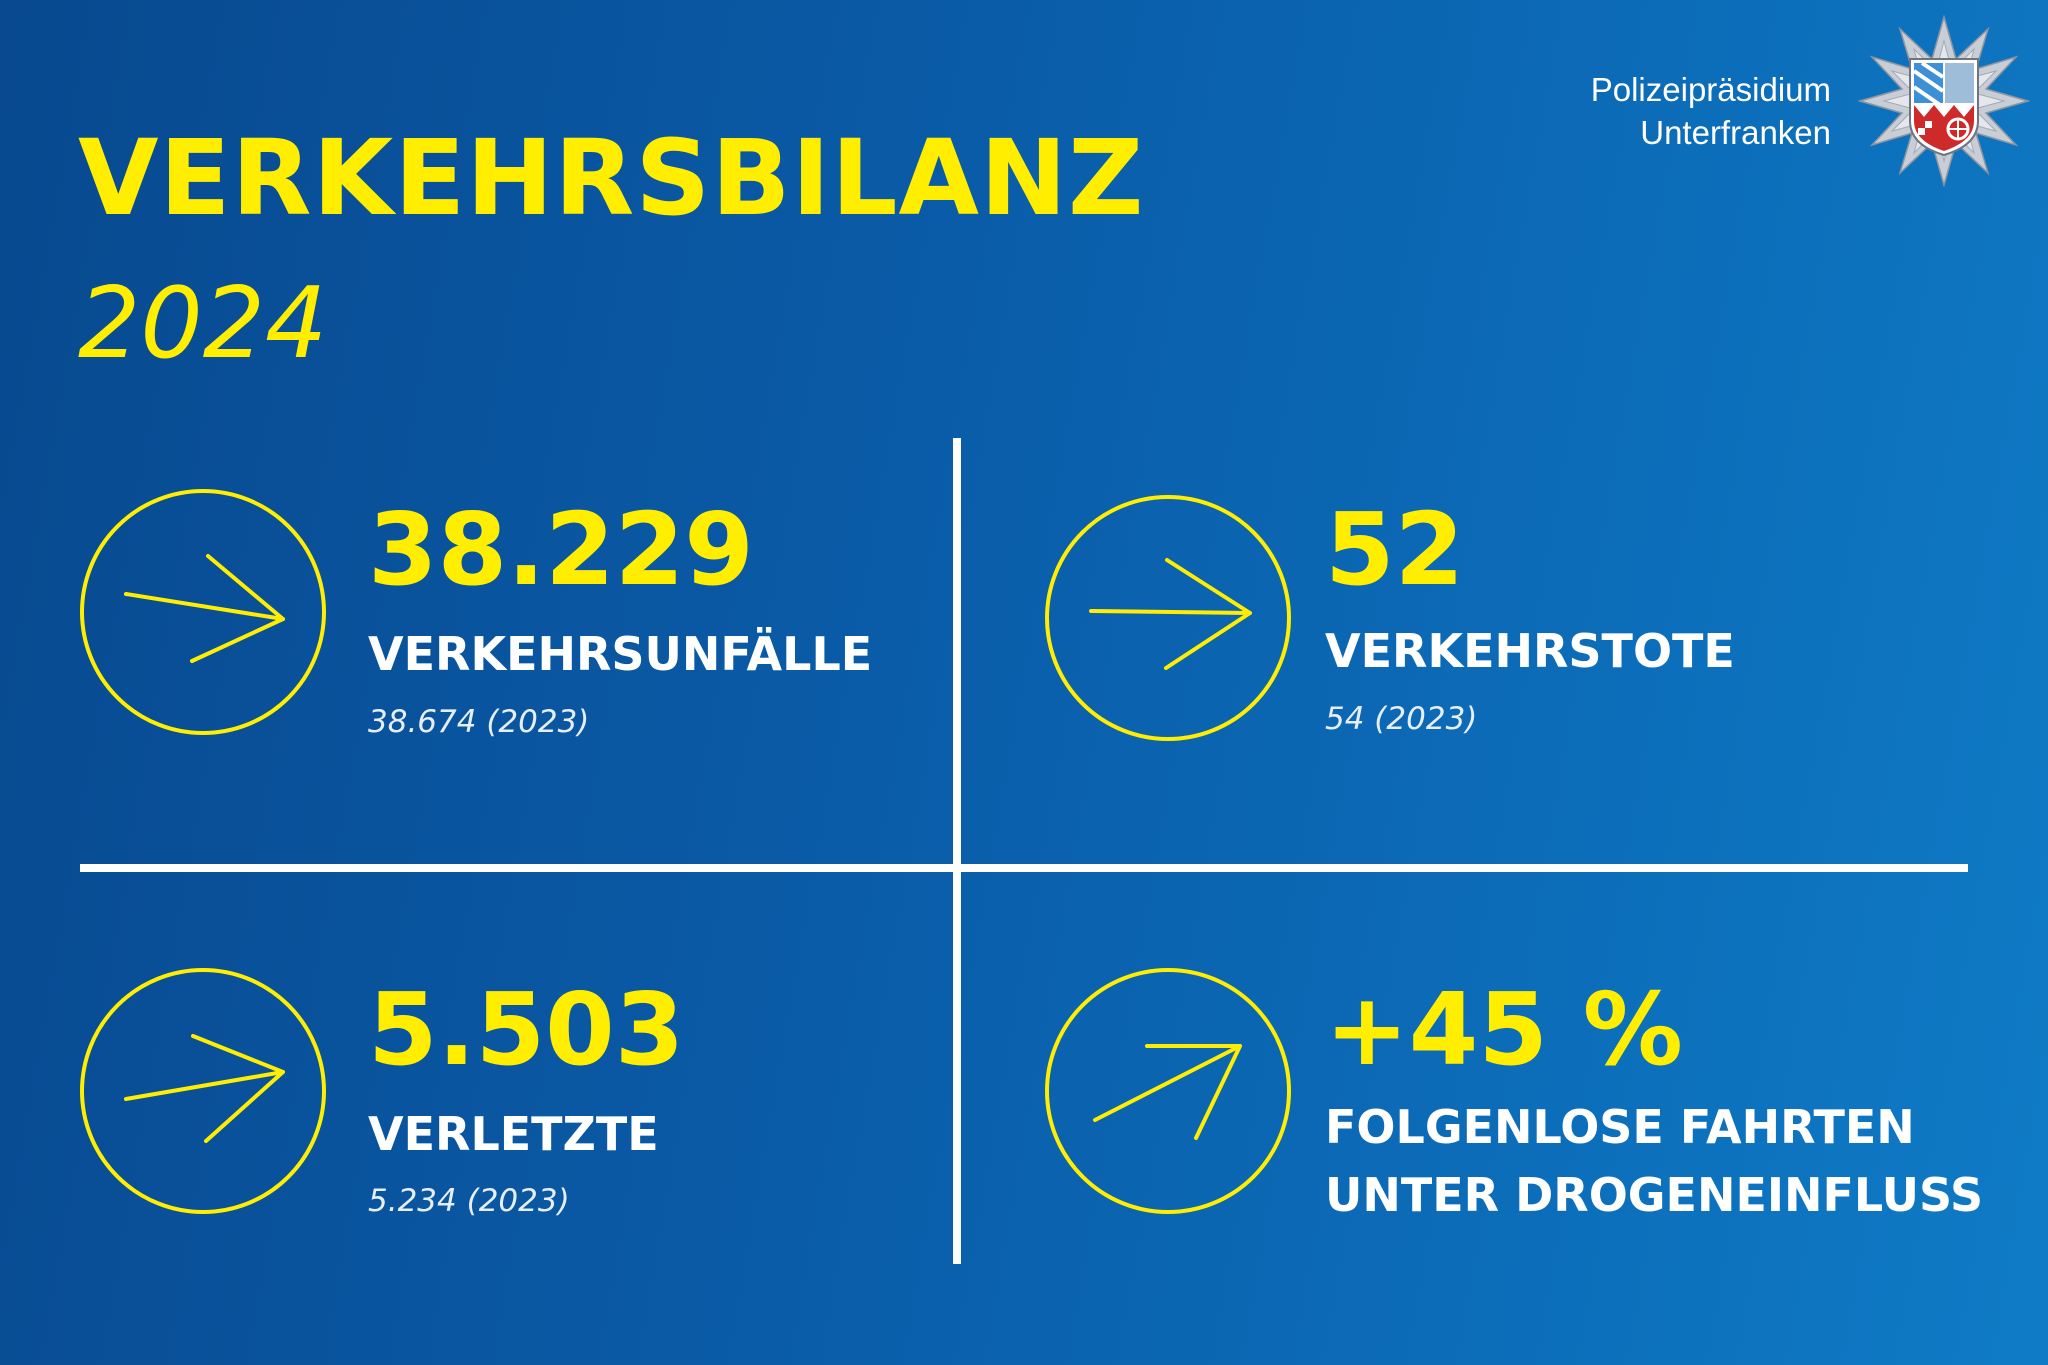 The image size is (2048, 1365). Describe the element at coordinates (1735, 132) in the screenshot. I see `organization-line-2: Unterfranken` at that location.